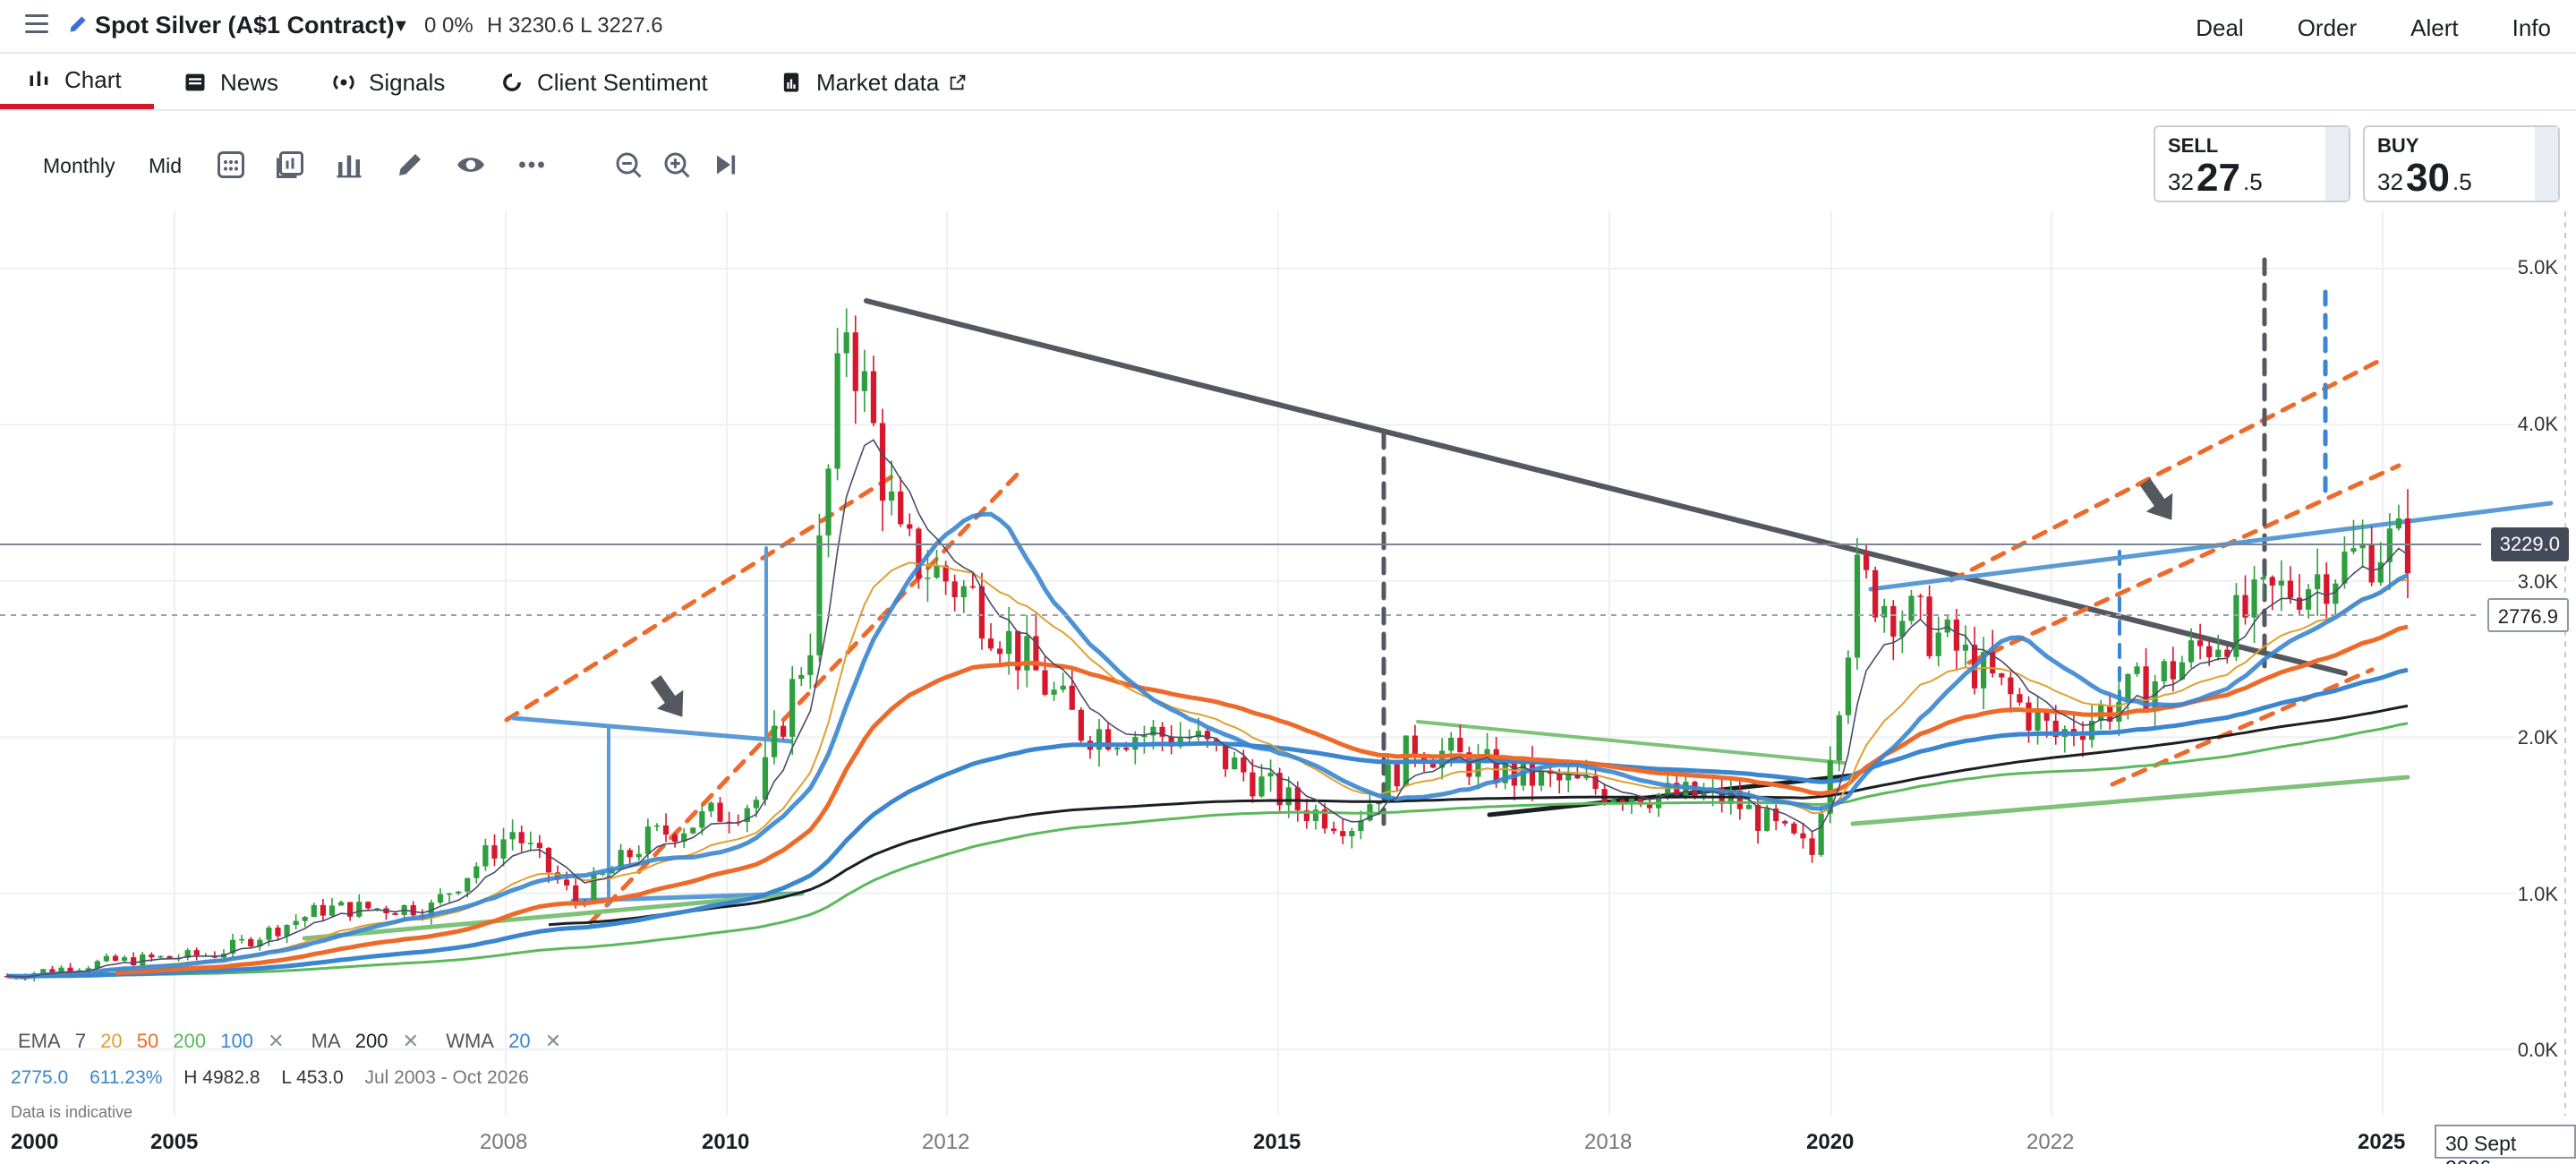 The height and width of the screenshot is (1164, 2576). I want to click on price-type-selector: Mid, so click(166, 165).